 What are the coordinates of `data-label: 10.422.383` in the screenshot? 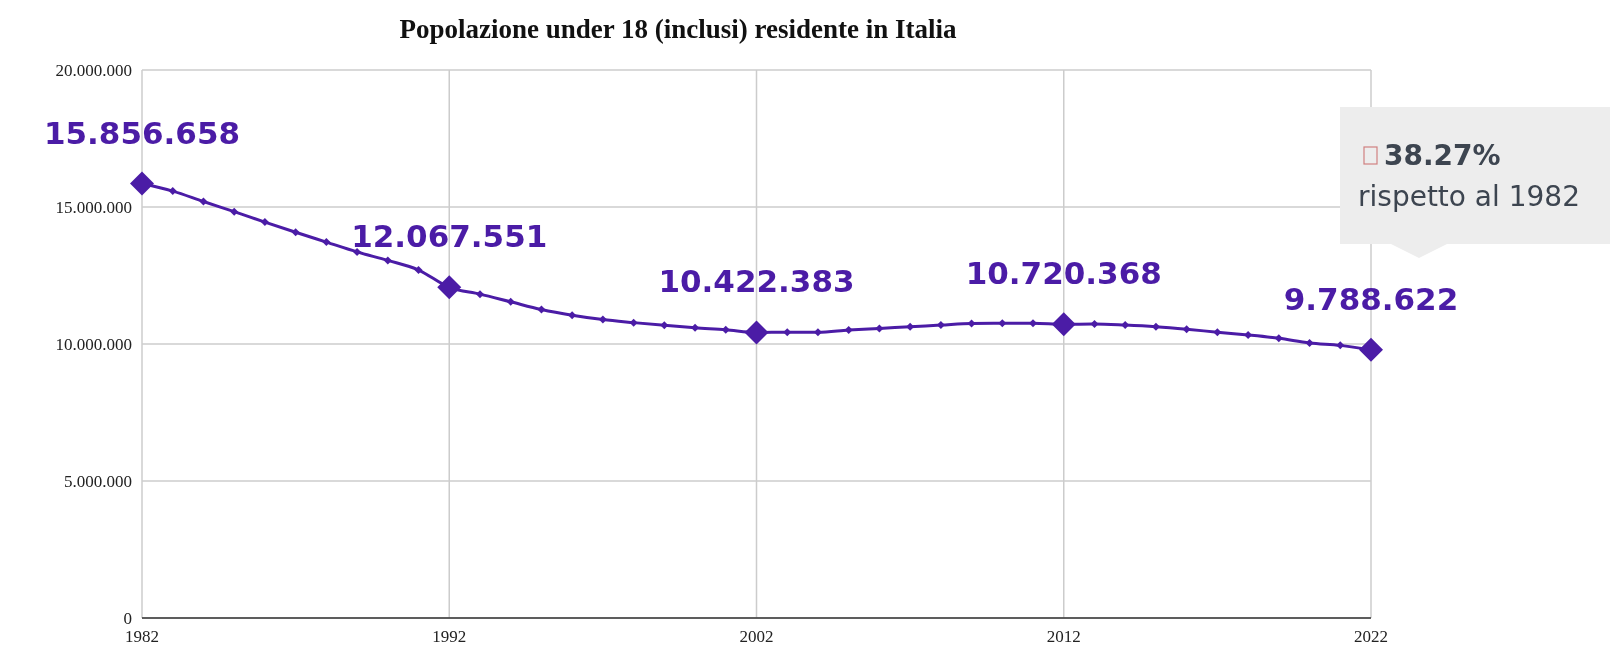 It's located at (756, 281).